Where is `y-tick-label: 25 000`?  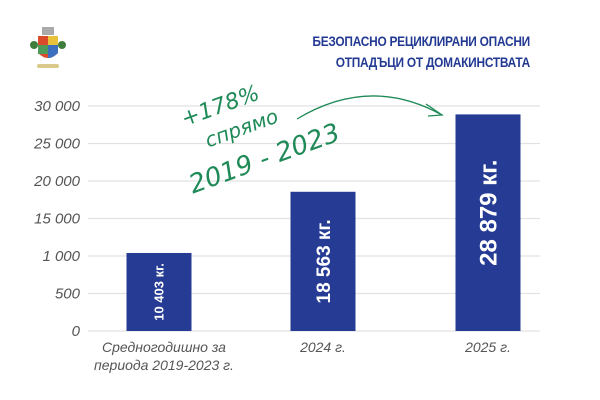
y-tick-label: 25 000 is located at coordinates (57, 144).